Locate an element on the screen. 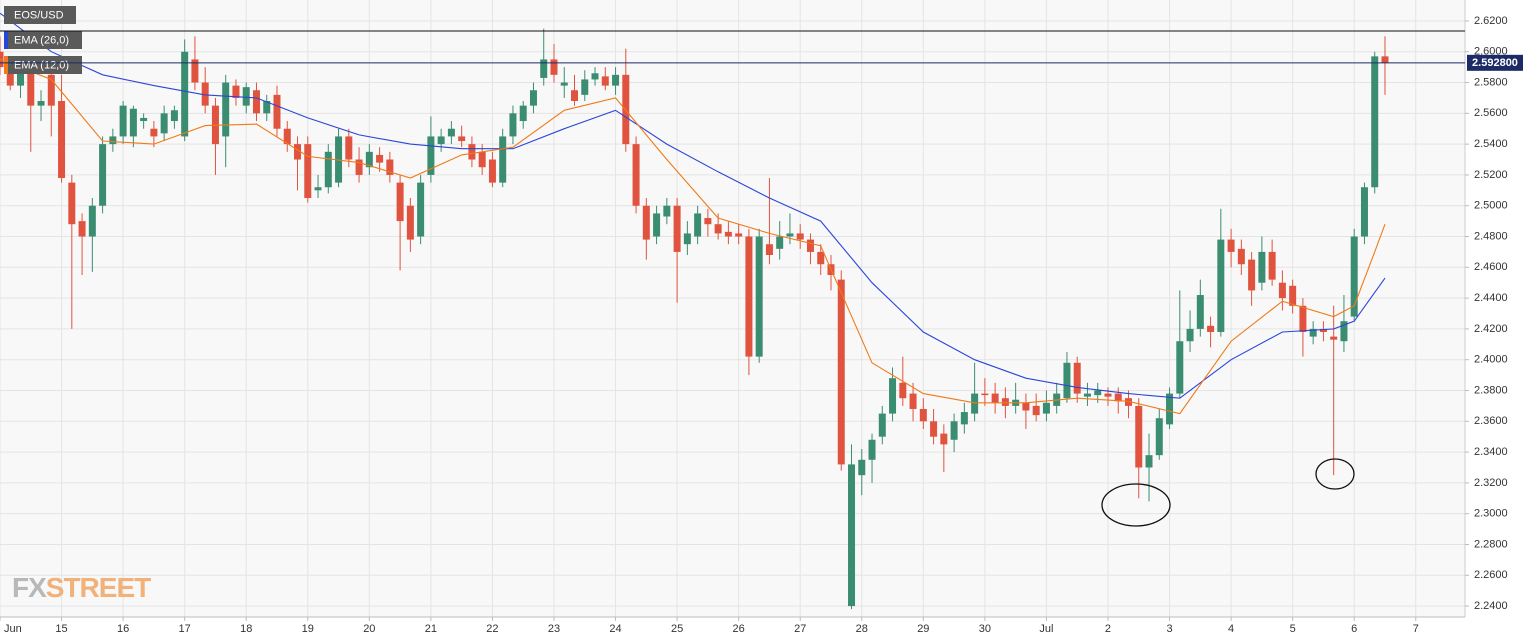 The image size is (1536, 641). x-tick-label: 15 is located at coordinates (61, 629).